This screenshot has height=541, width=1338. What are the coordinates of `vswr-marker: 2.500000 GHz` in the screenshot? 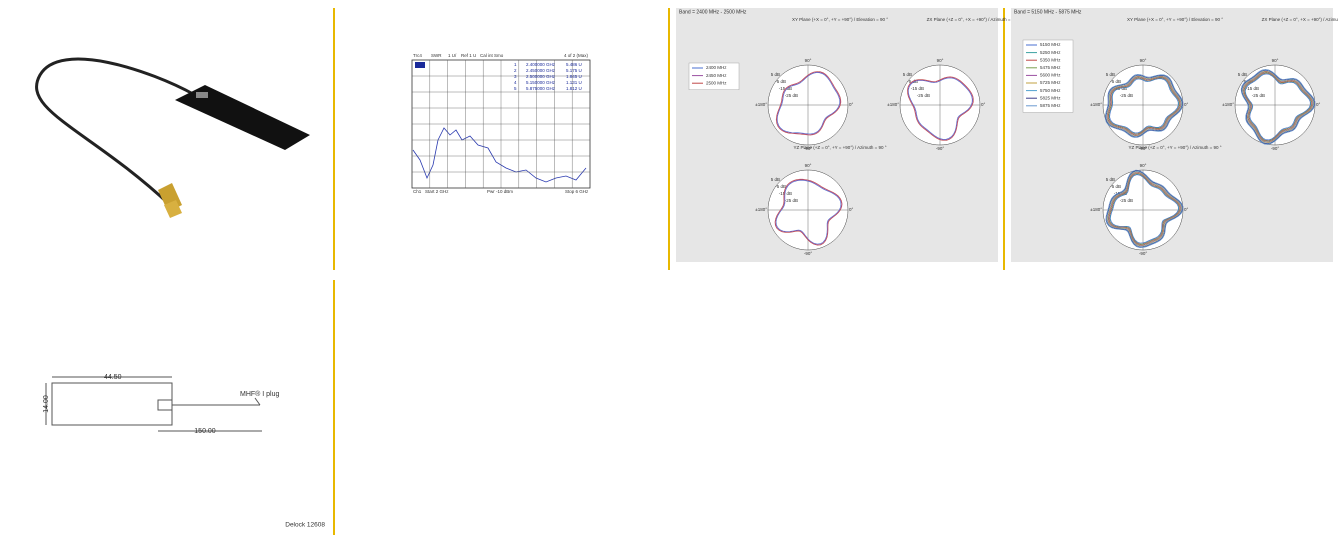 It's located at (541, 76).